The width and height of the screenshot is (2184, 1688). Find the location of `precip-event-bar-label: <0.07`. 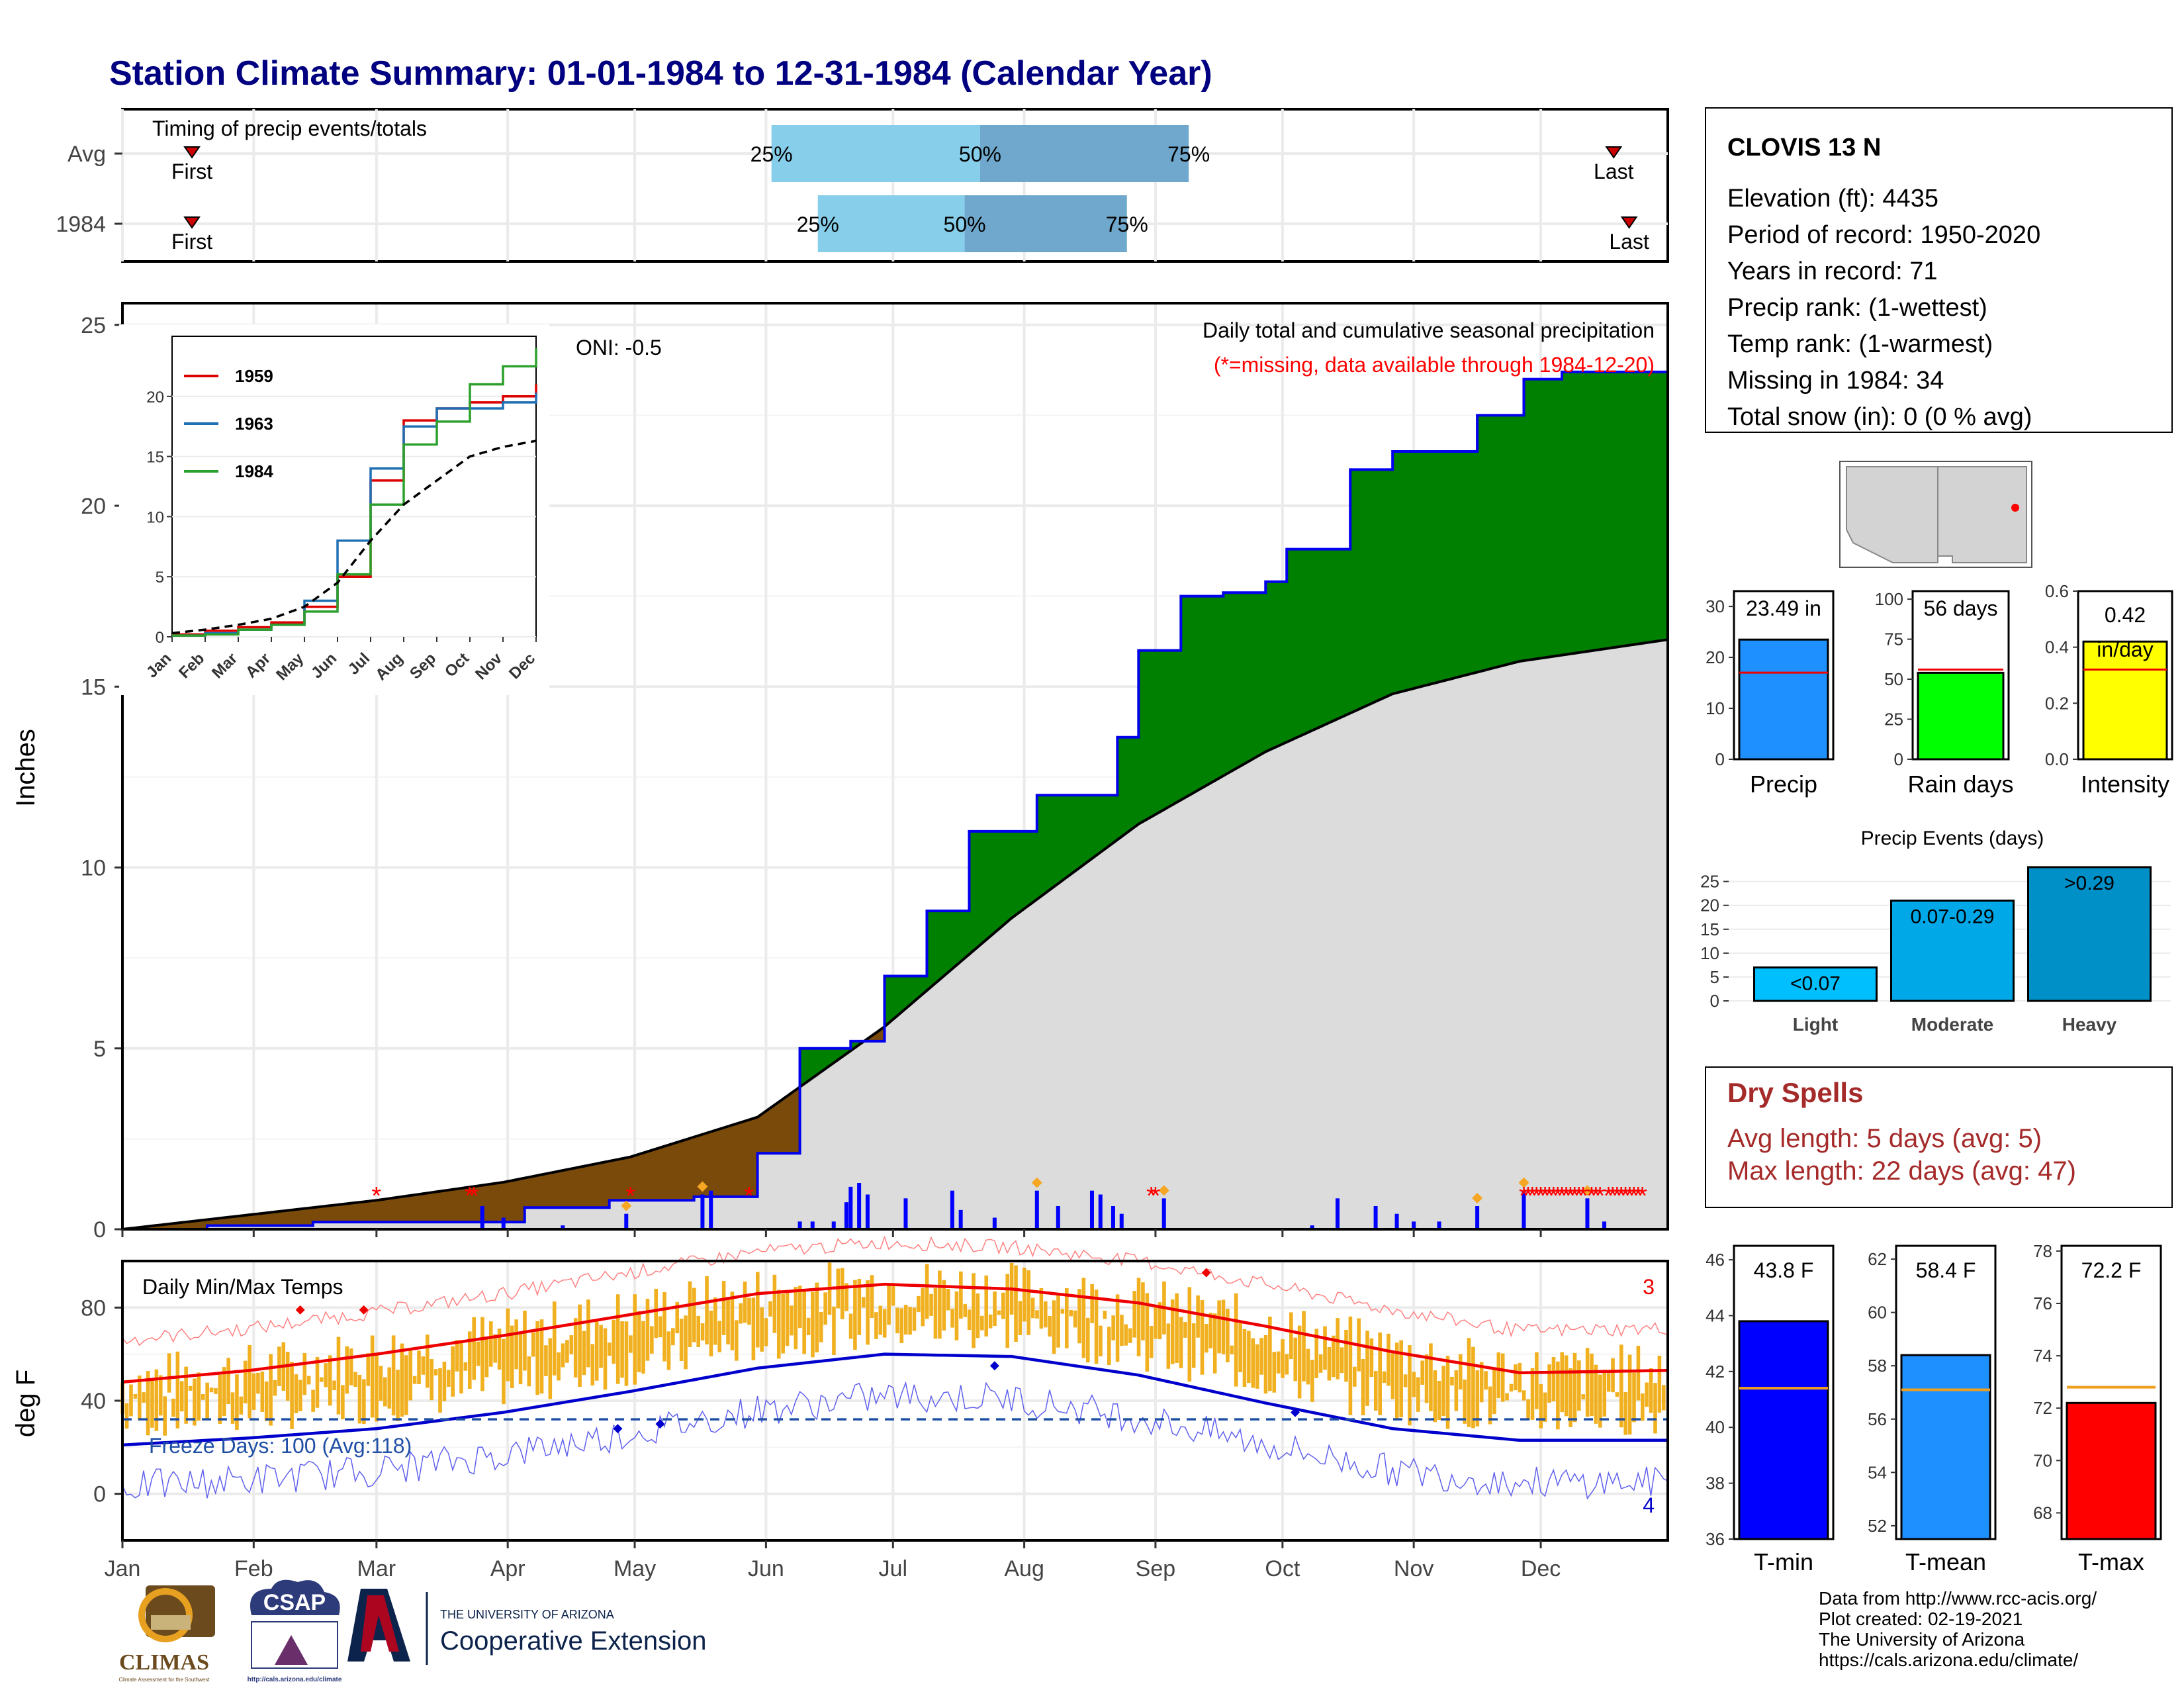

precip-event-bar-label: <0.07 is located at coordinates (1815, 984).